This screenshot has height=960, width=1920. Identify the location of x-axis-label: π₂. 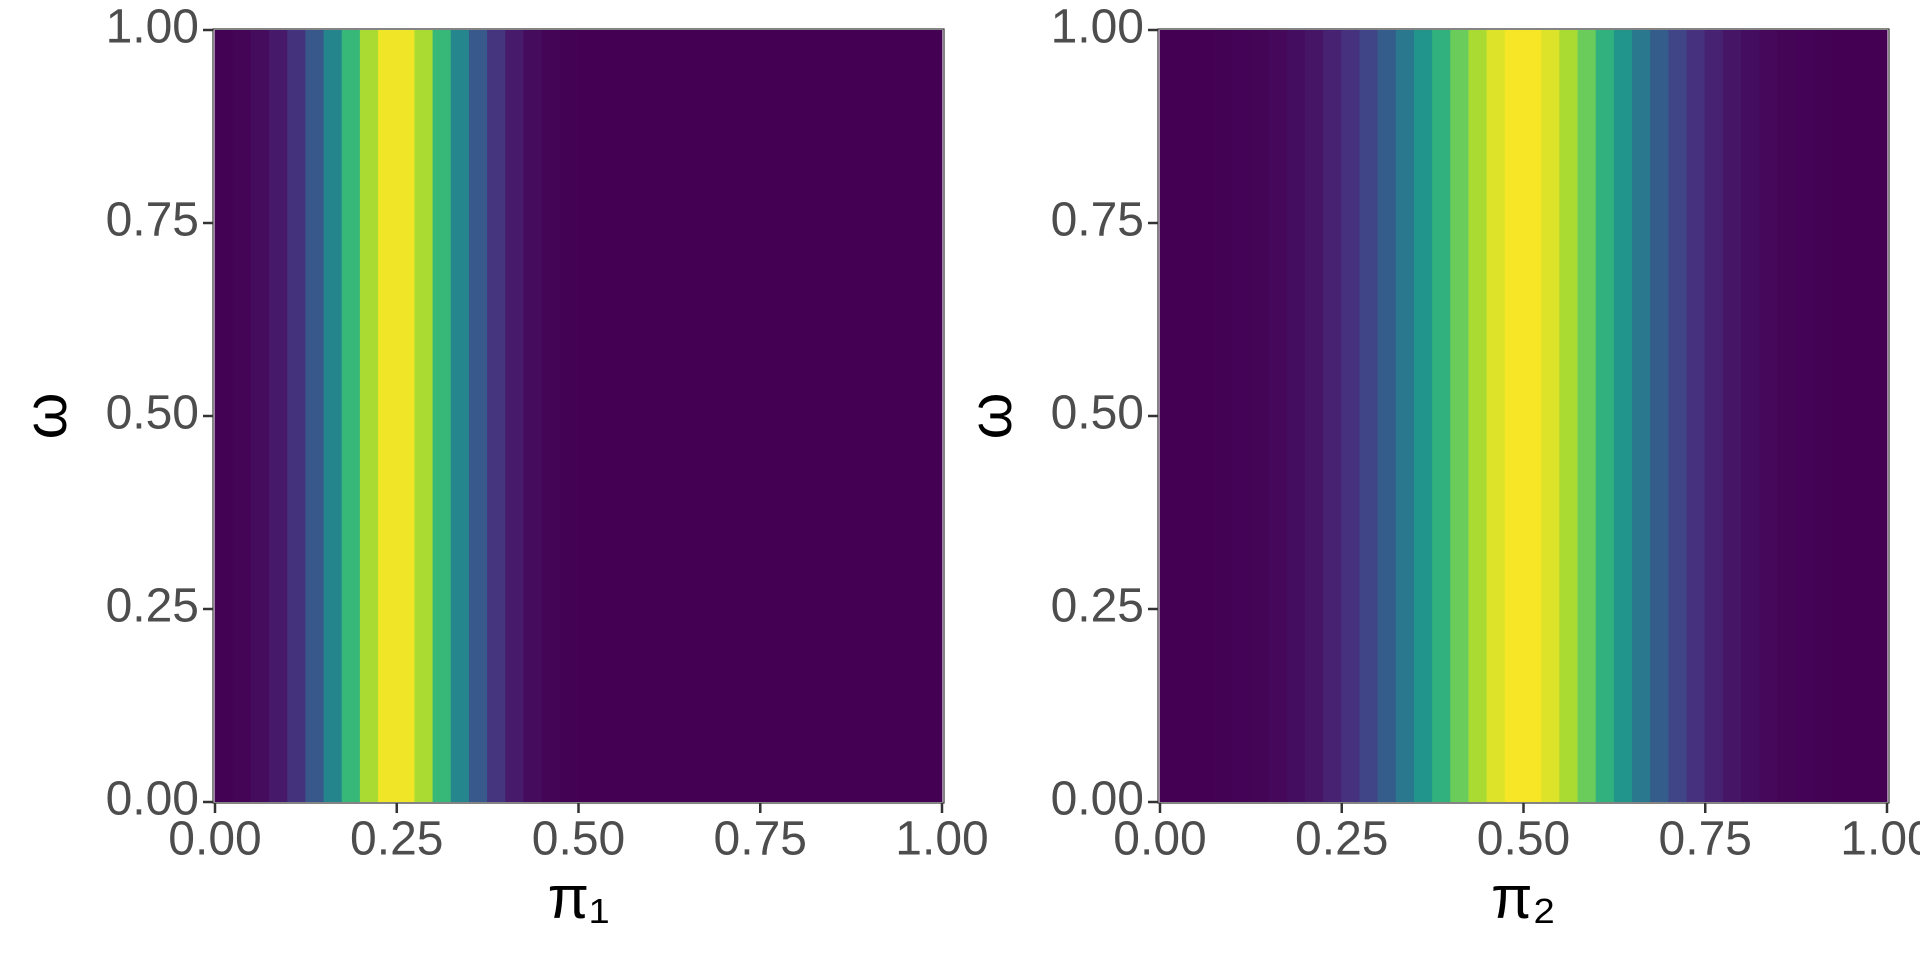
(1523, 897).